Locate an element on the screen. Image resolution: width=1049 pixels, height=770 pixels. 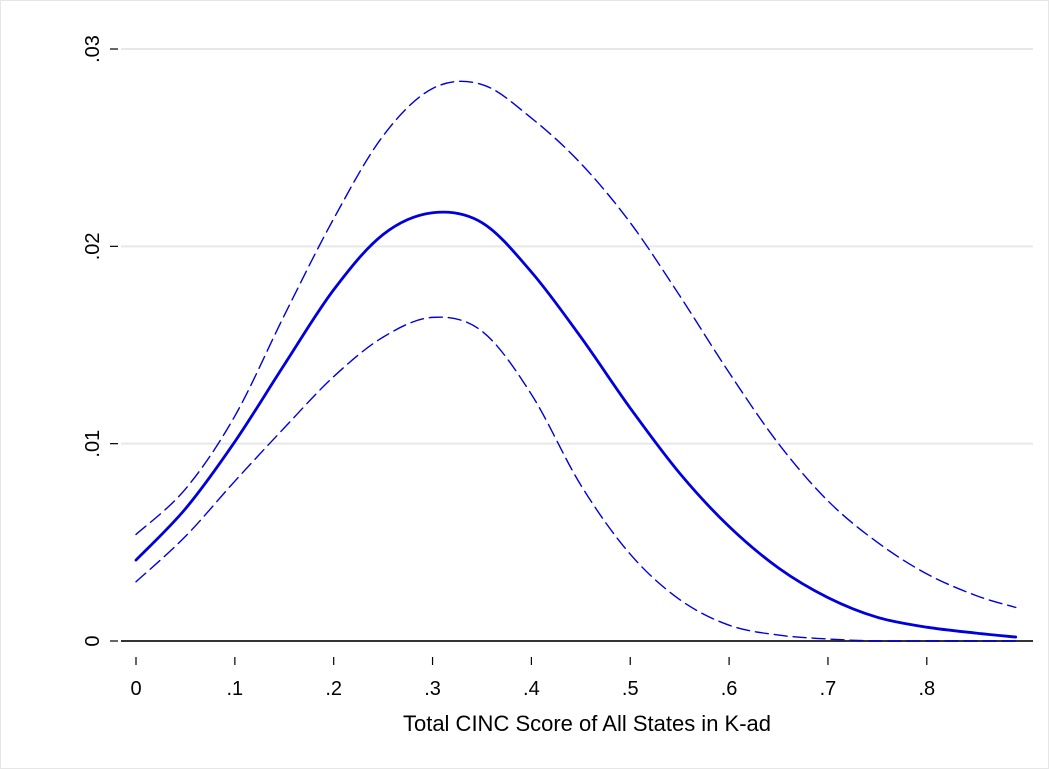
x-tick-label: .2 is located at coordinates (333, 689).